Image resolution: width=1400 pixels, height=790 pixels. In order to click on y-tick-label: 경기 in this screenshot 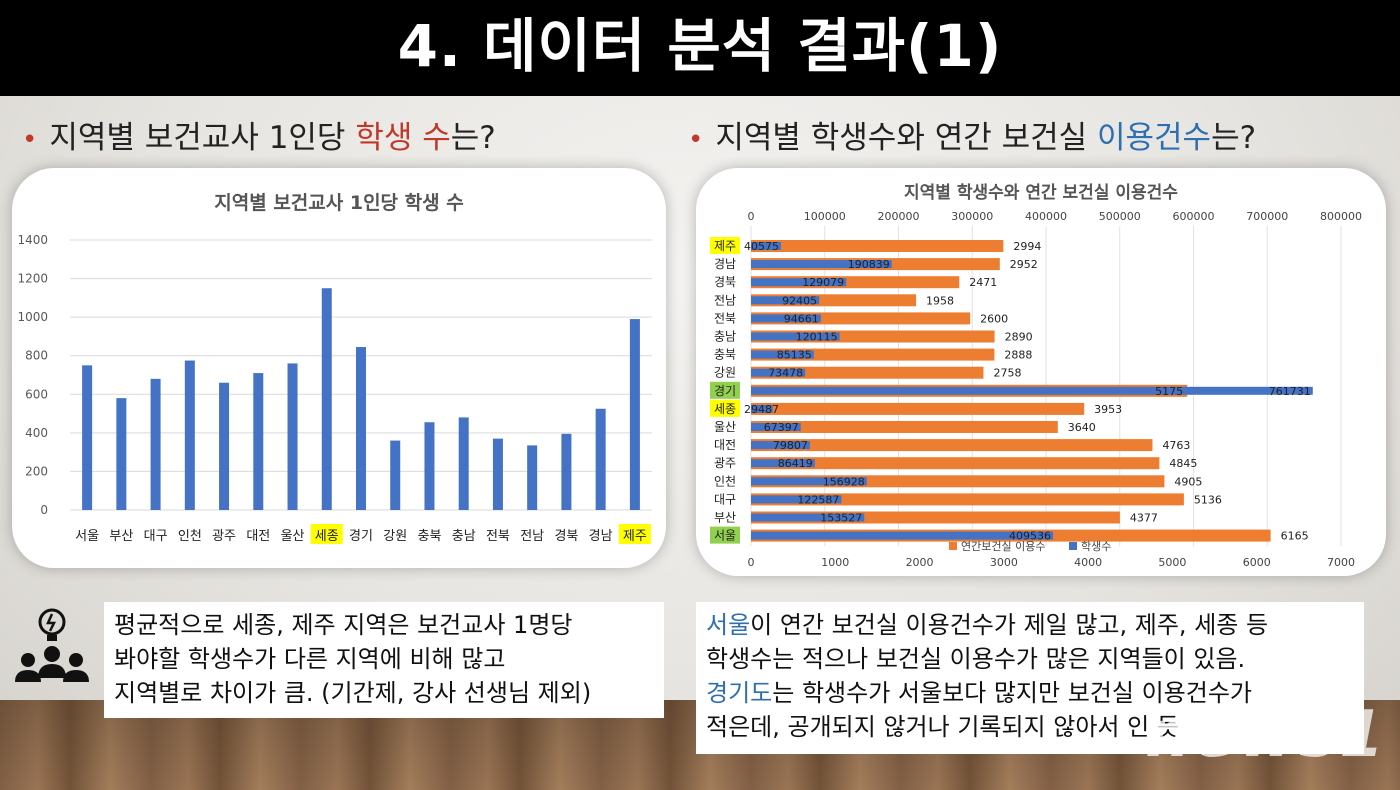, I will do `click(725, 391)`.